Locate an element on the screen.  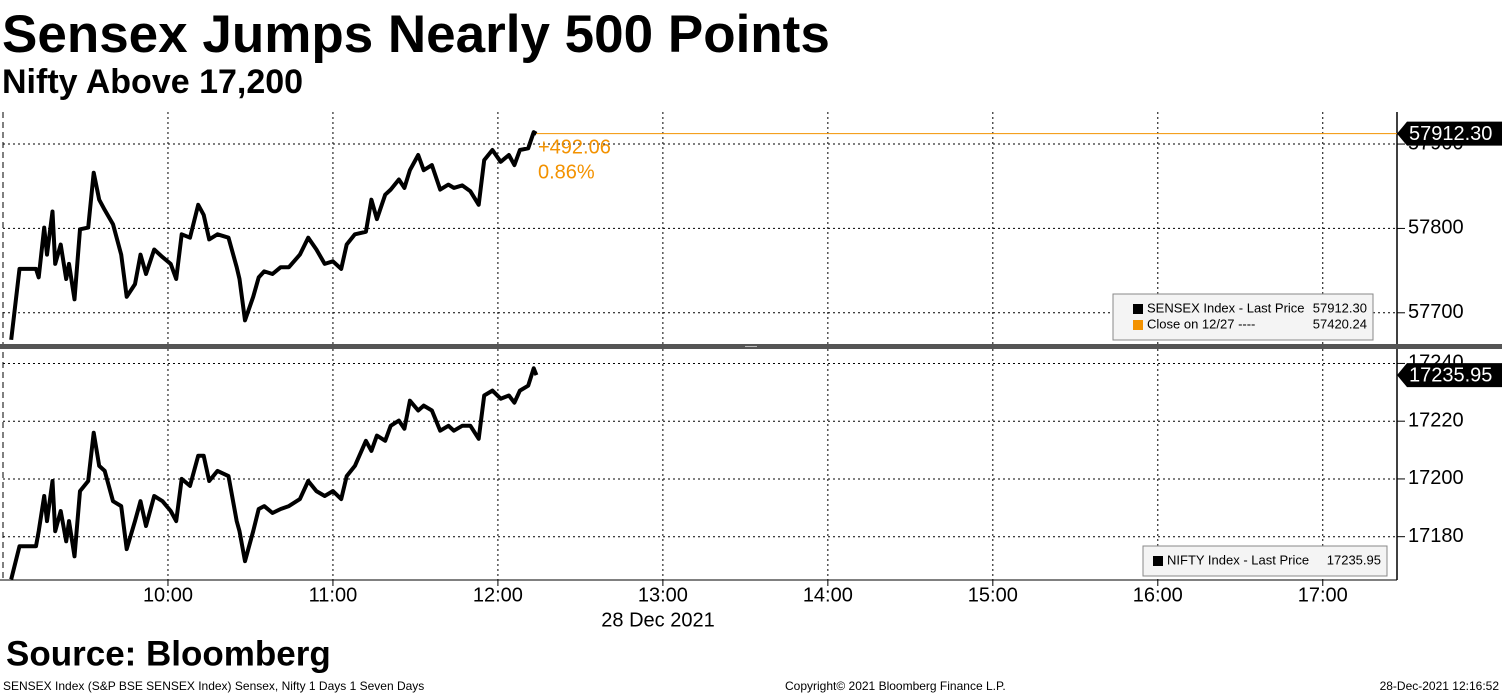
legend-label: NIFTY Index - Last Price is located at coordinates (1238, 559).